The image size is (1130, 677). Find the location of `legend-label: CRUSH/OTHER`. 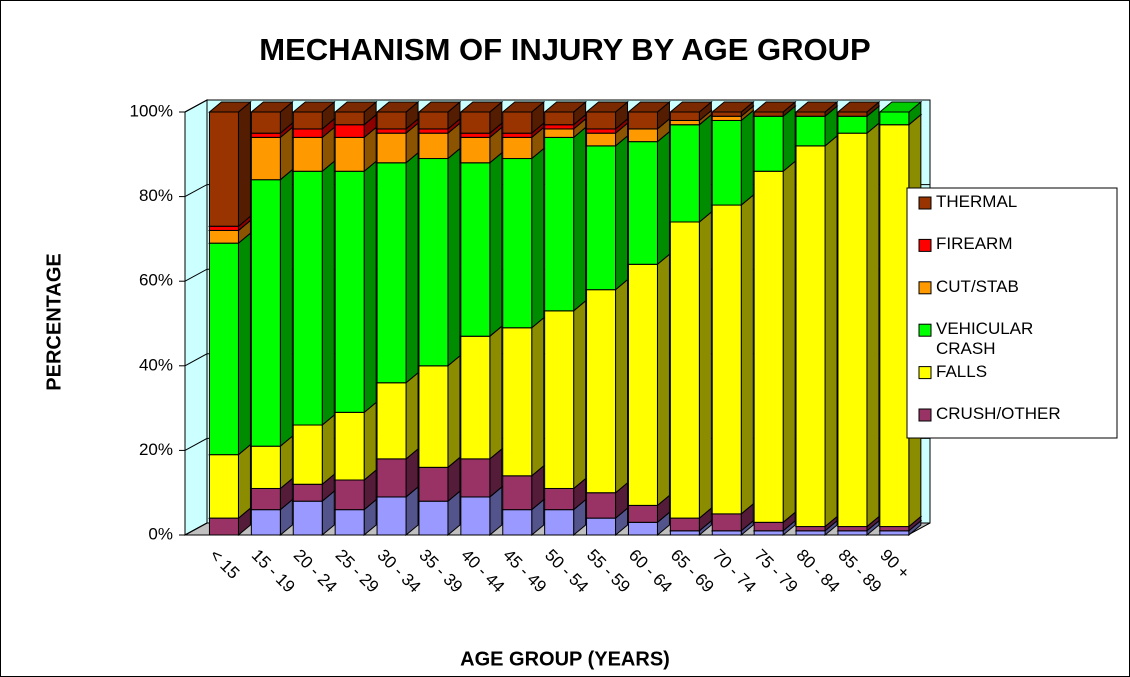

legend-label: CRUSH/OTHER is located at coordinates (998, 413).